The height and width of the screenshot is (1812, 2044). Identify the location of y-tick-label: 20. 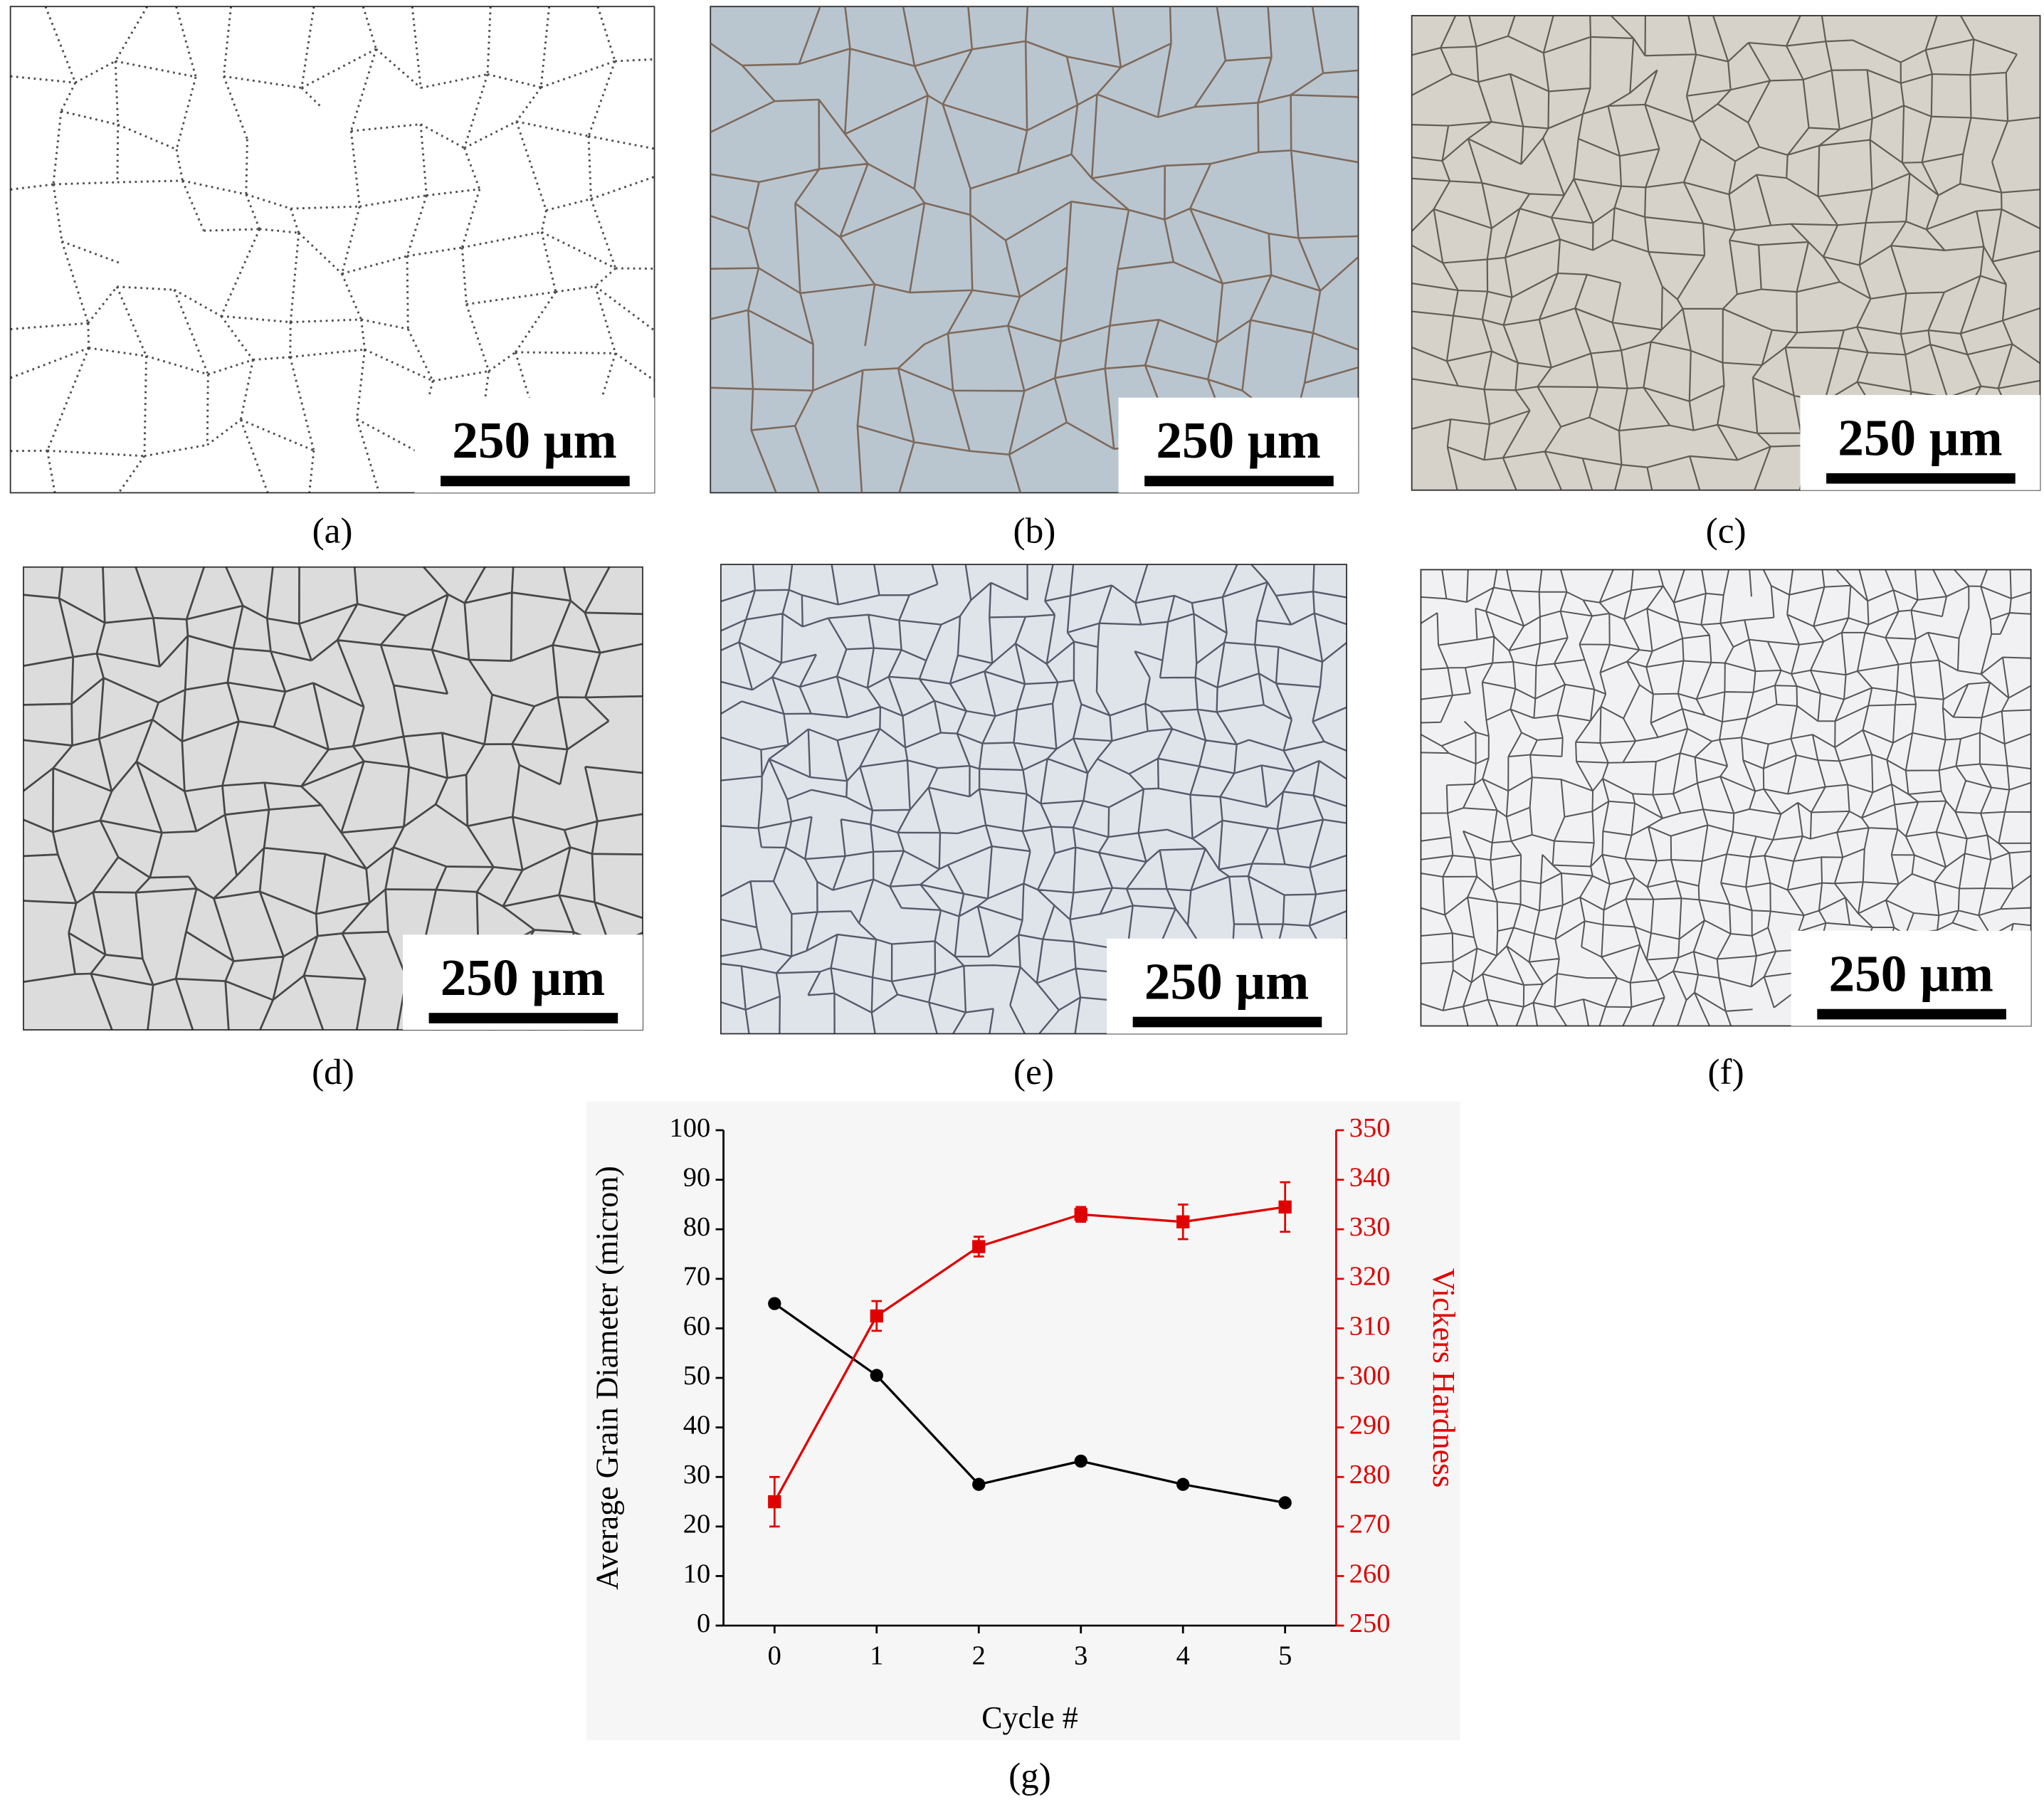
(697, 1524).